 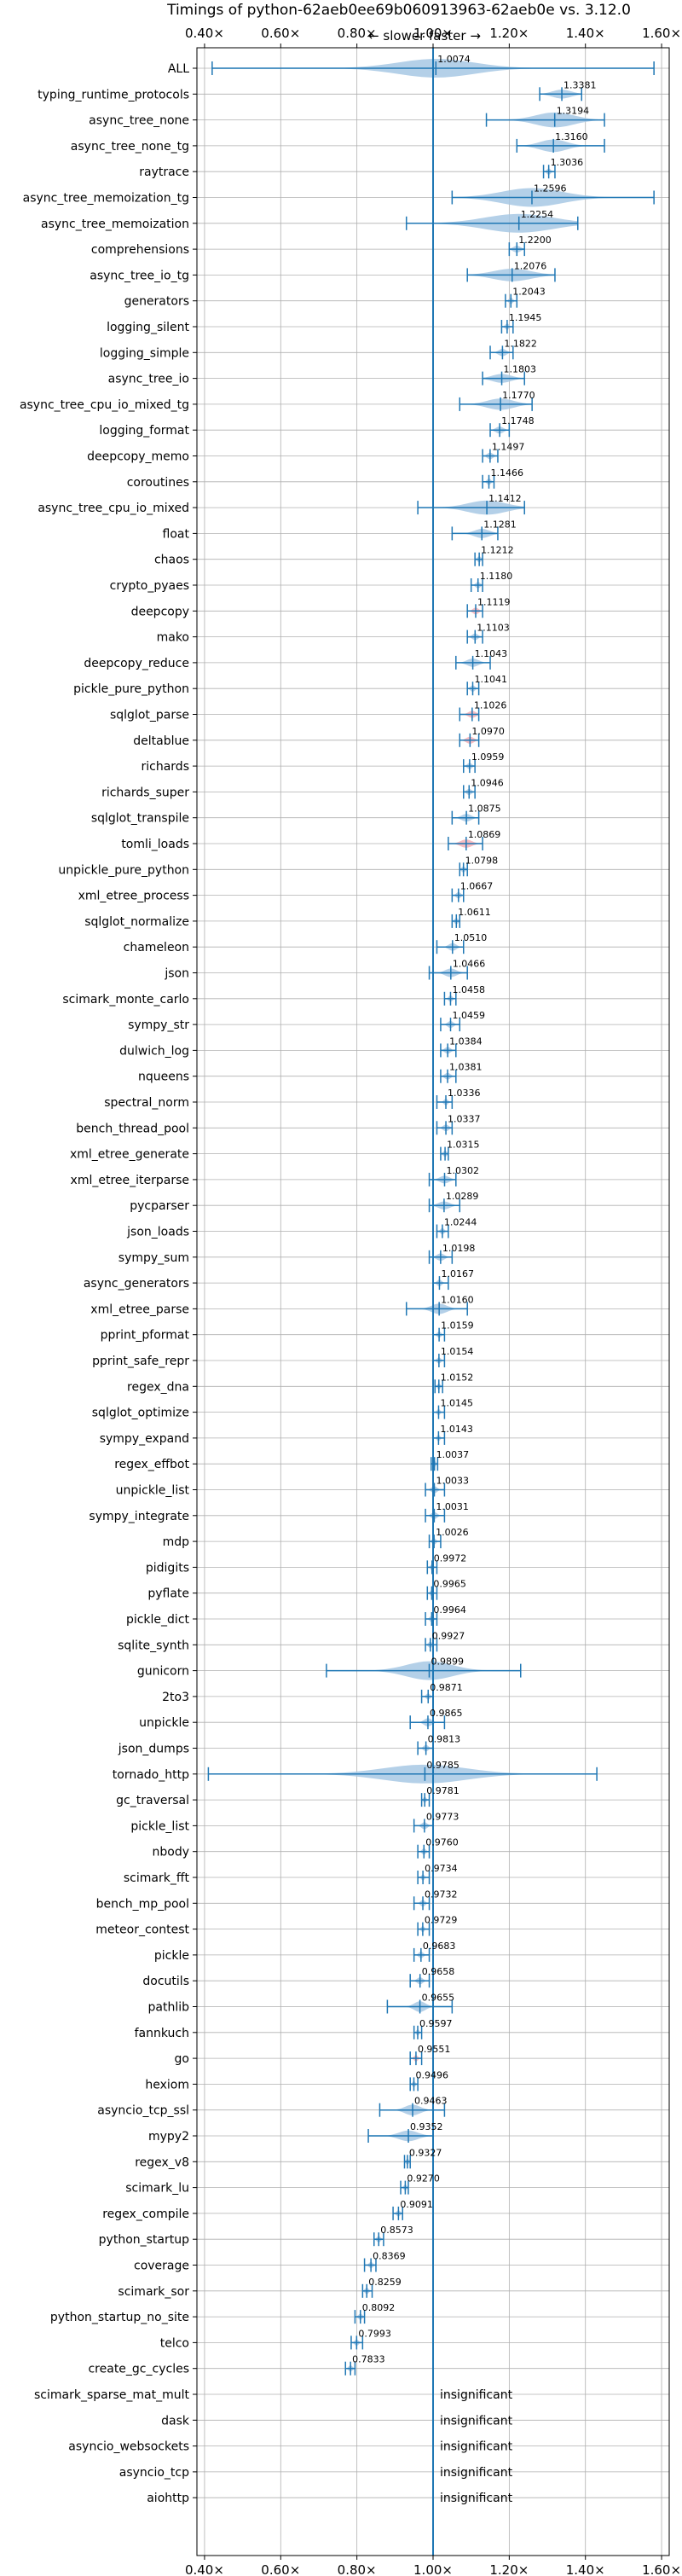 What do you see at coordinates (464, 1145) in the screenshot?
I see `value-label: 1.0315` at bounding box center [464, 1145].